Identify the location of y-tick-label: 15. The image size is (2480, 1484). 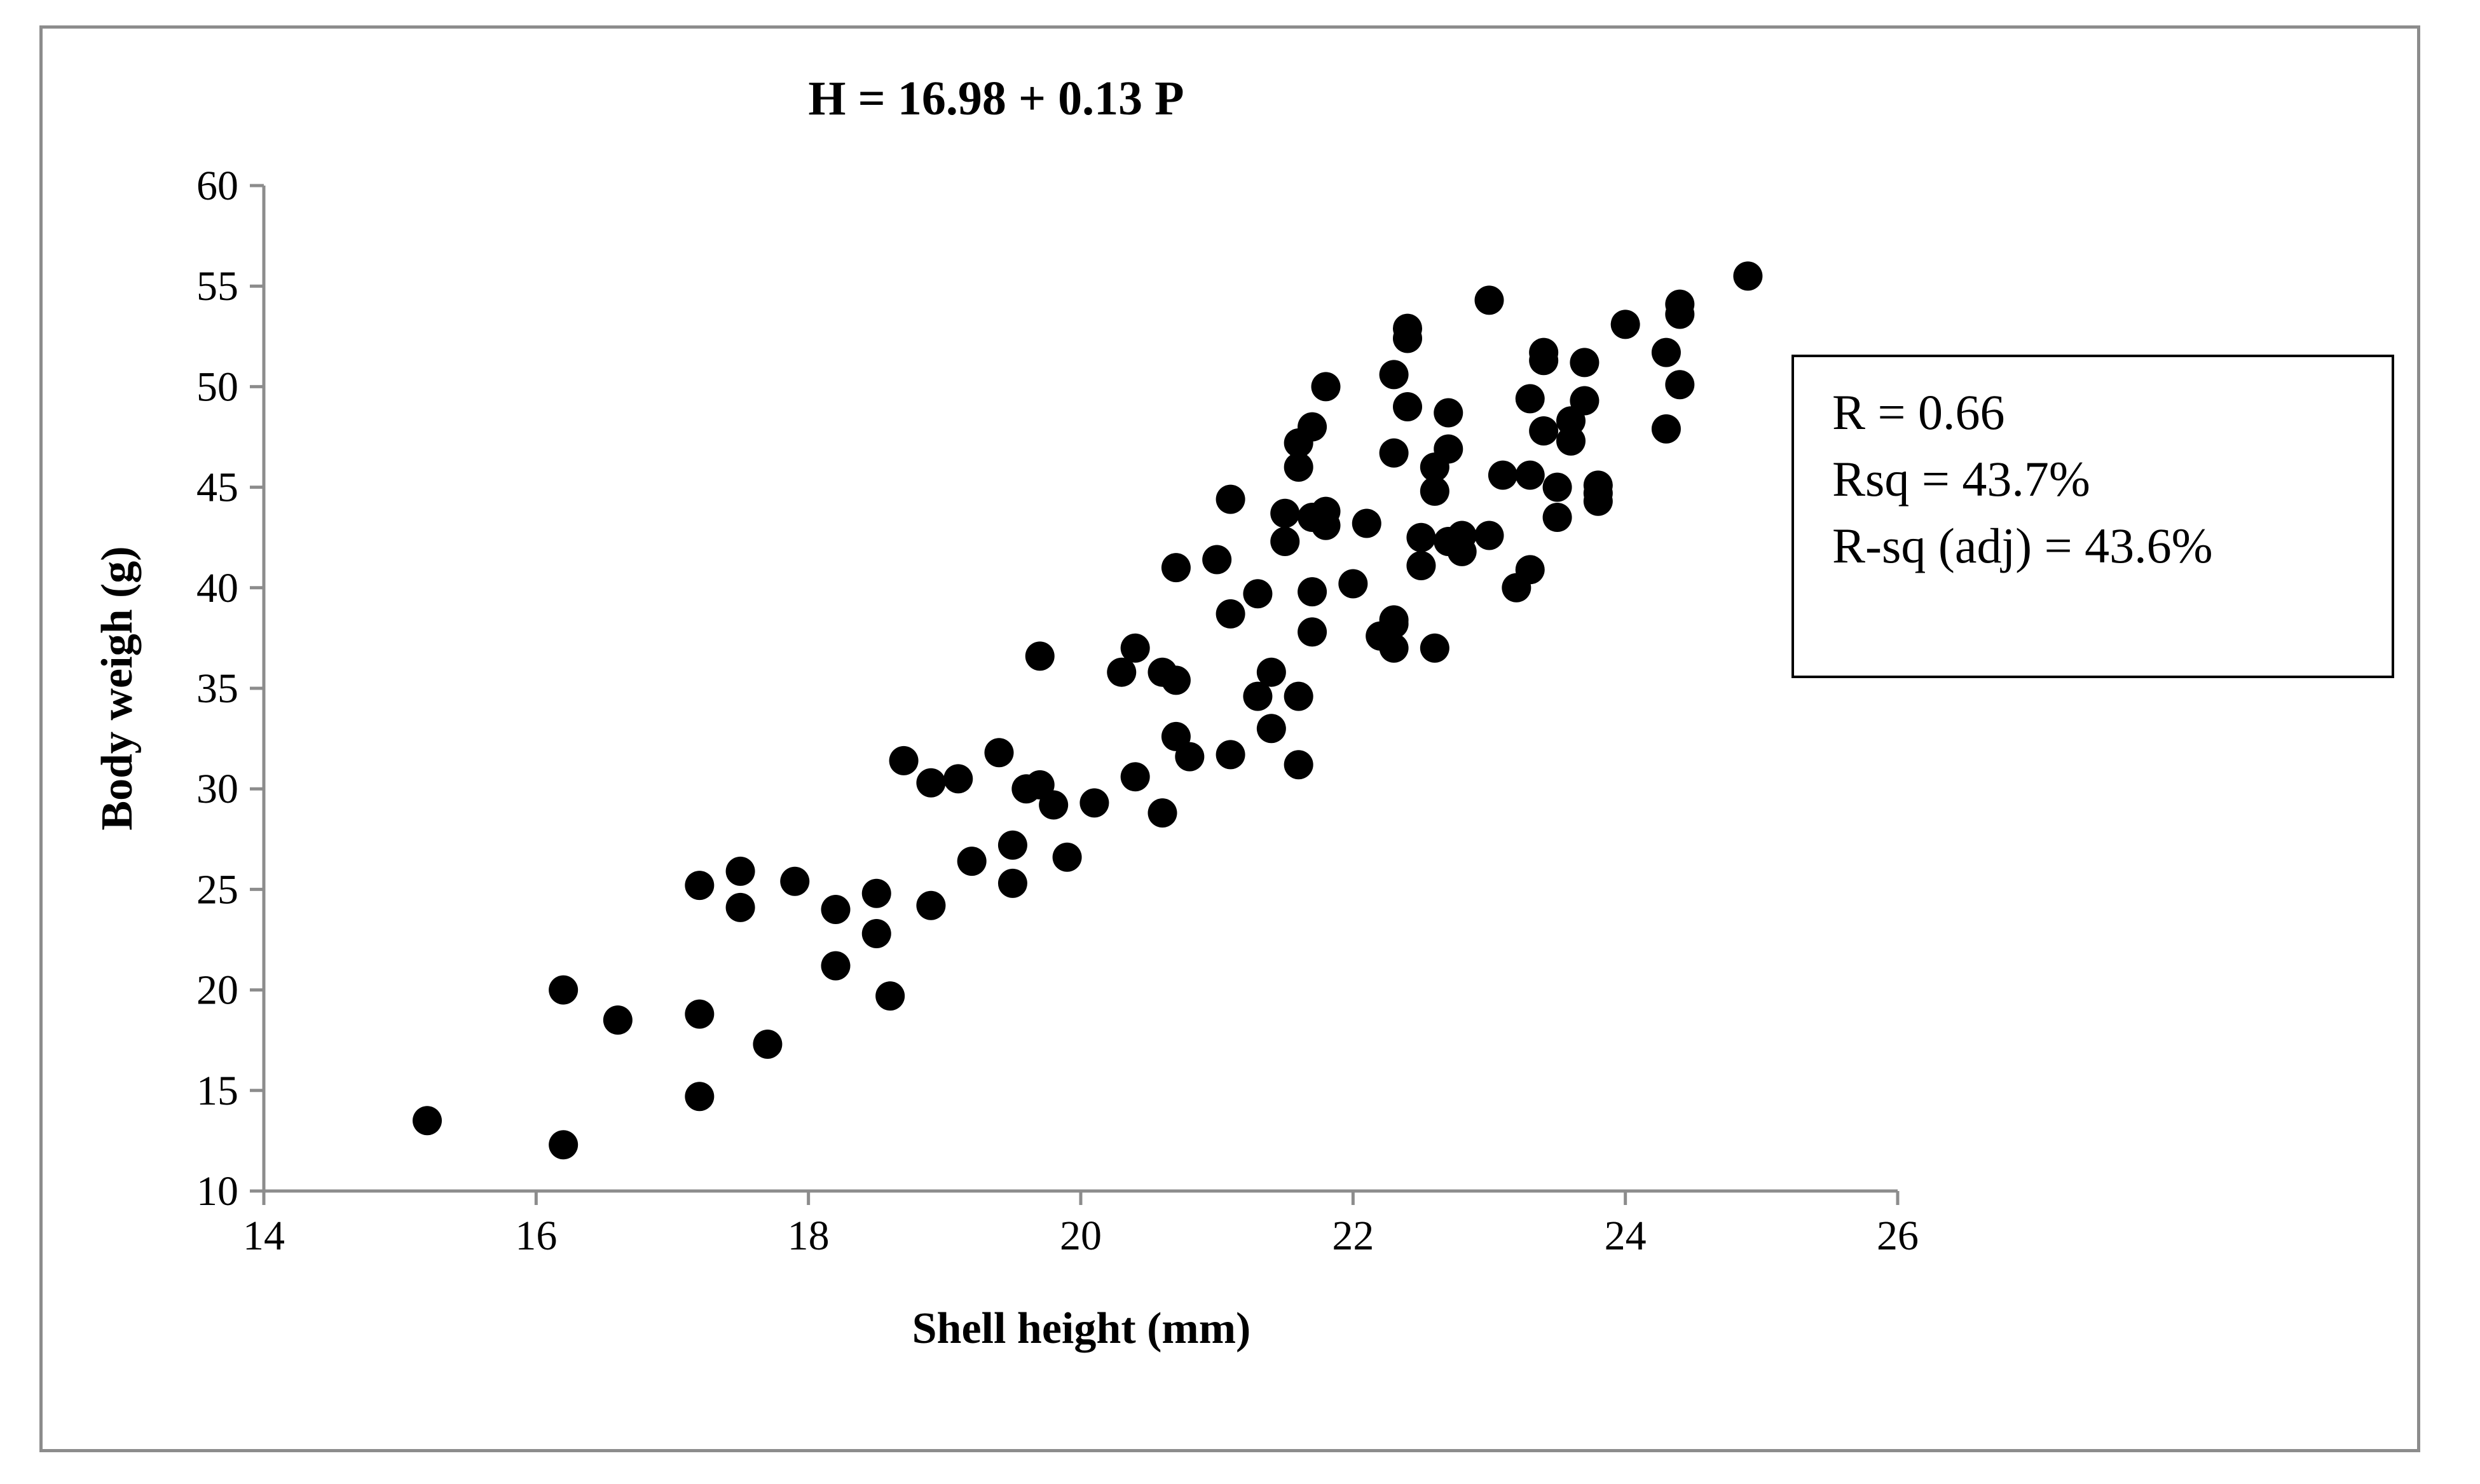
(217, 1091).